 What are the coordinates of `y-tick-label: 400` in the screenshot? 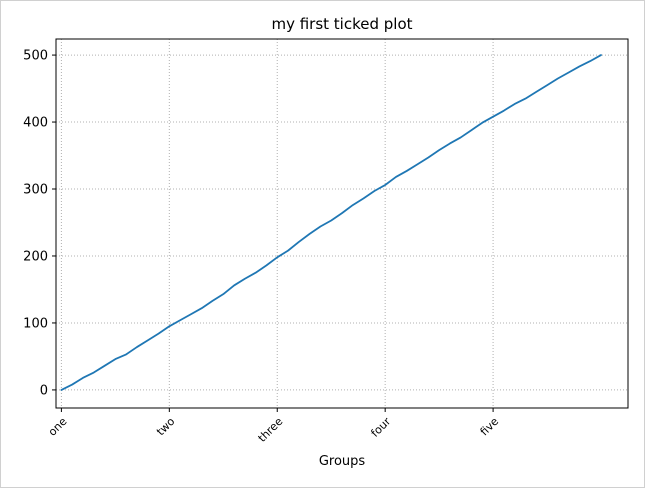 It's located at (35, 123).